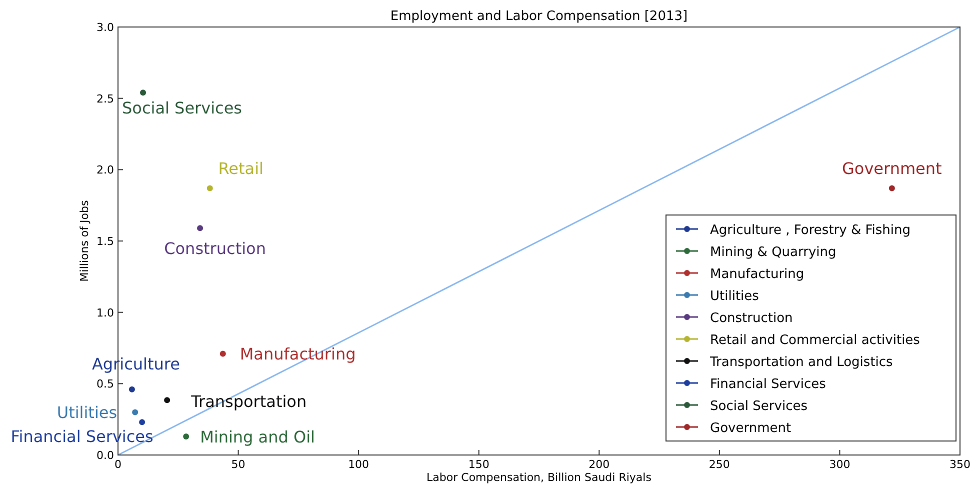 The image size is (976, 485). I want to click on legend-label: Manufacturing, so click(757, 274).